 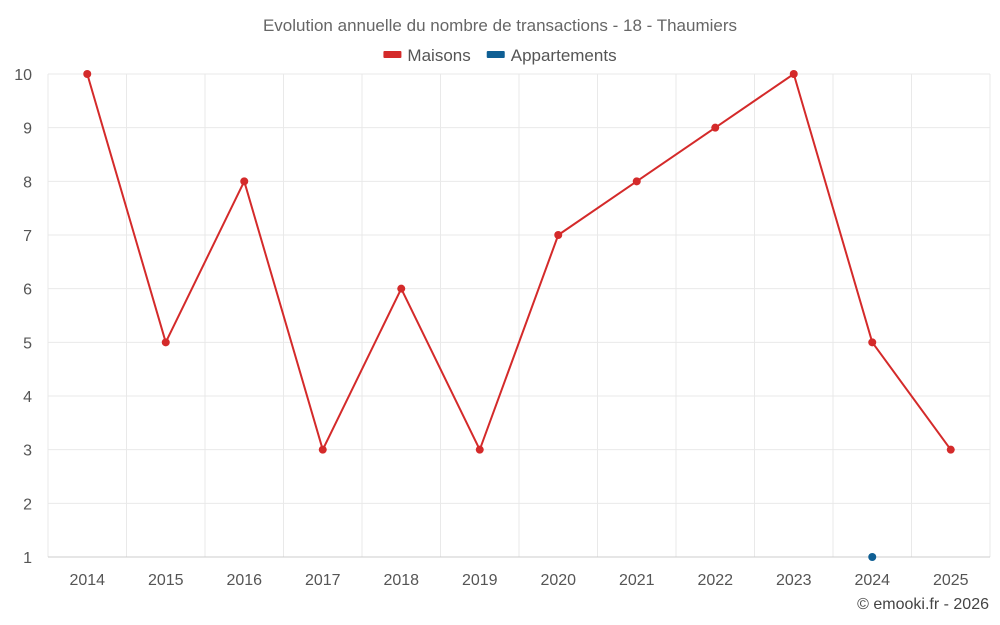 What do you see at coordinates (480, 580) in the screenshot?
I see `x-tick-label: 2019` at bounding box center [480, 580].